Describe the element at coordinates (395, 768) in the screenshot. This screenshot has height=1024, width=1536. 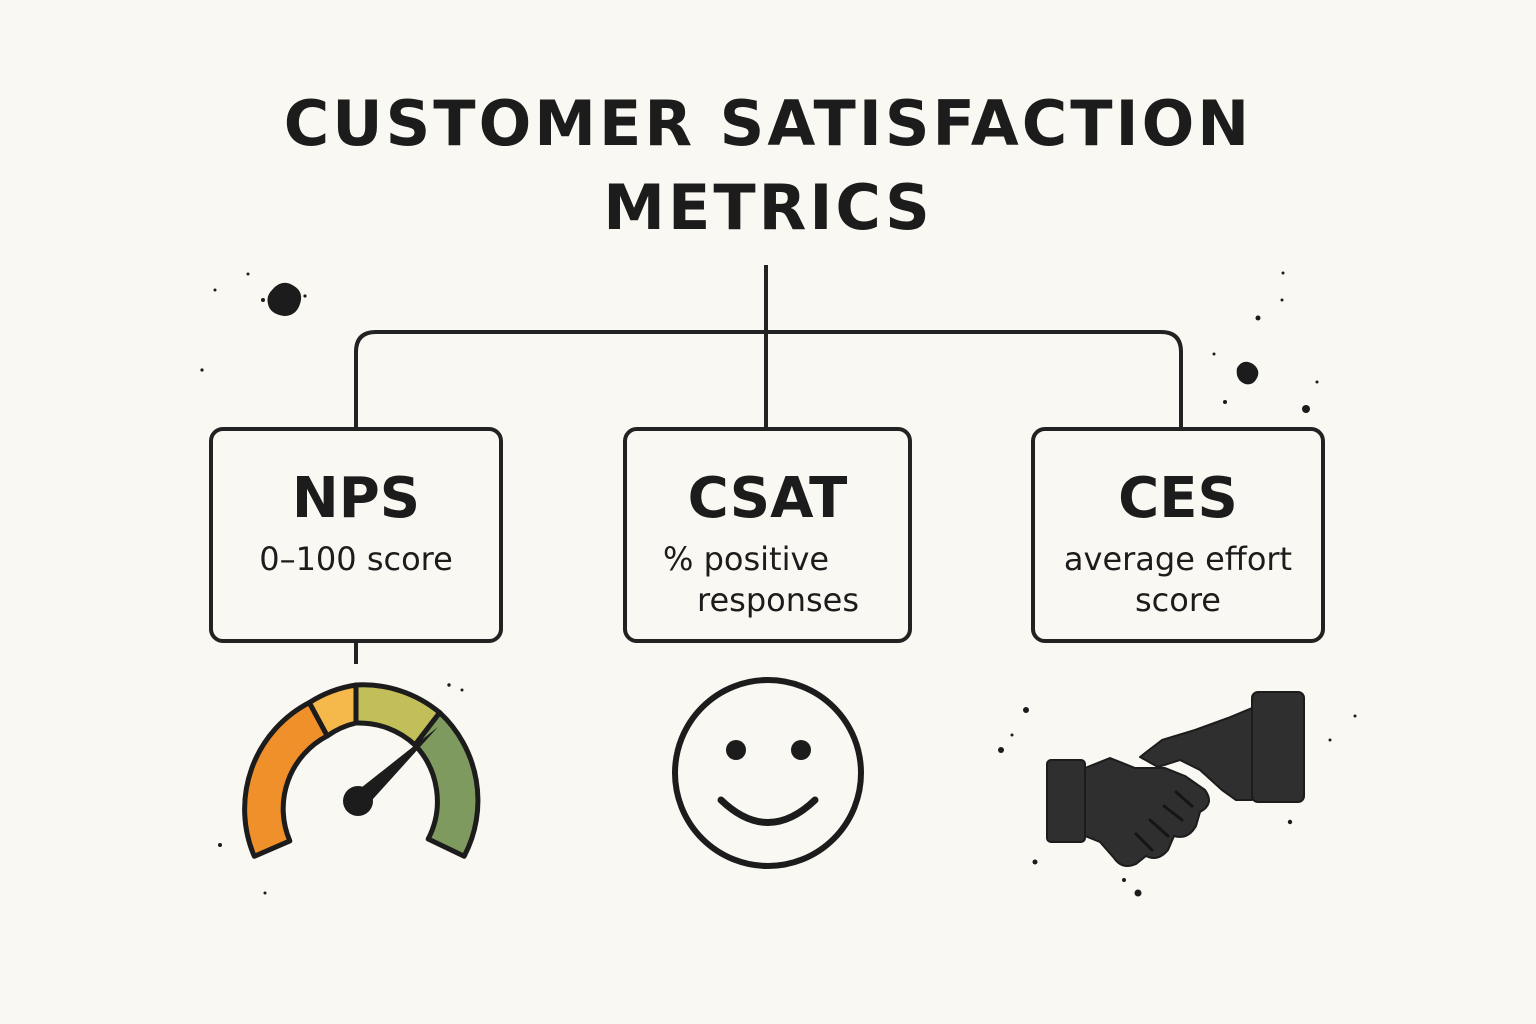
I see `gauge-needle` at that location.